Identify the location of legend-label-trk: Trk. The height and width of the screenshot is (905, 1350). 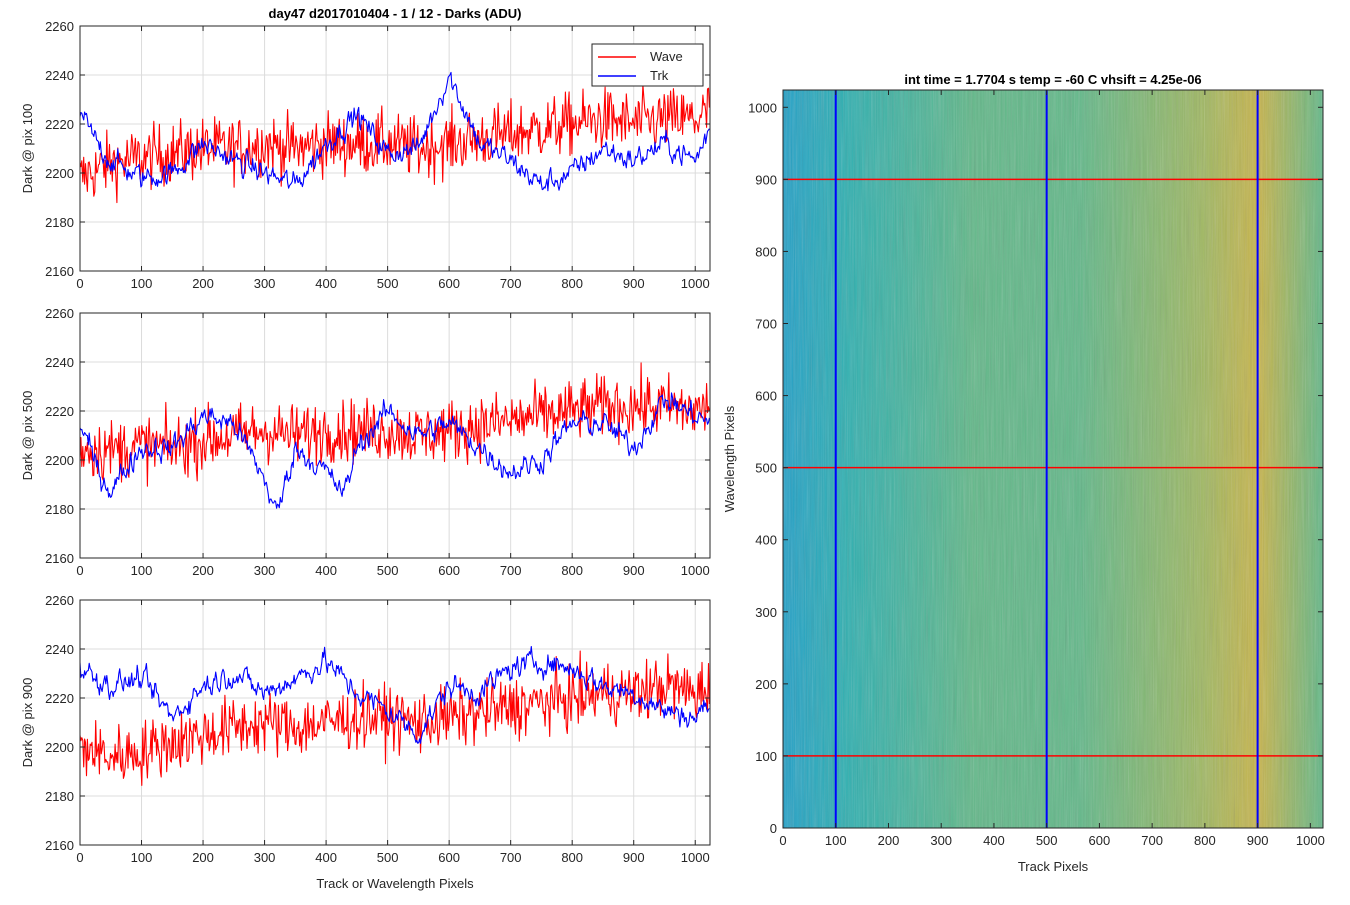
(659, 75).